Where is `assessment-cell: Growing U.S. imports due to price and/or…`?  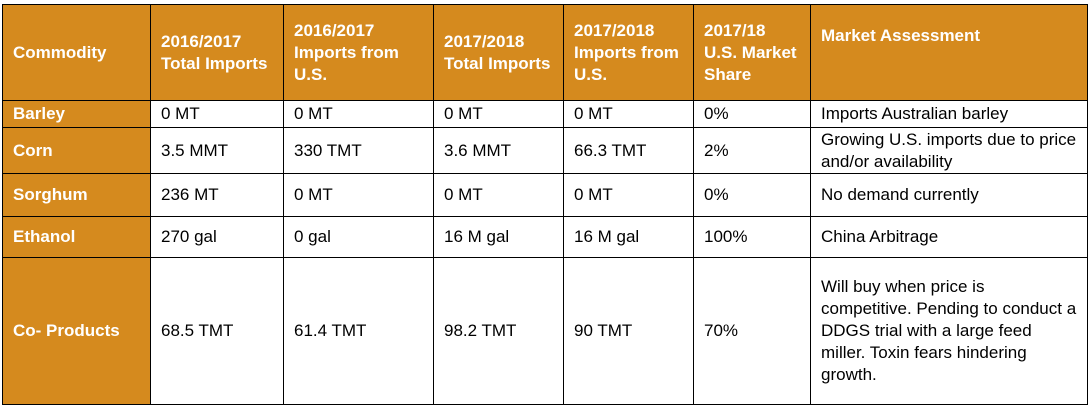 assessment-cell: Growing U.S. imports due to price and/or… is located at coordinates (949, 151).